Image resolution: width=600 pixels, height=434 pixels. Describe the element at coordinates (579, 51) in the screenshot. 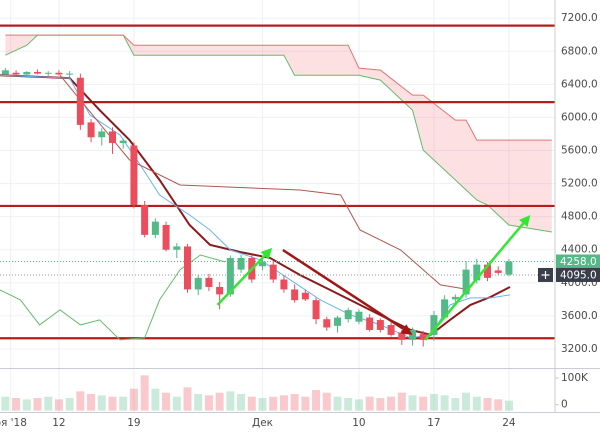

I see `y-tick-label: 6800.0` at that location.